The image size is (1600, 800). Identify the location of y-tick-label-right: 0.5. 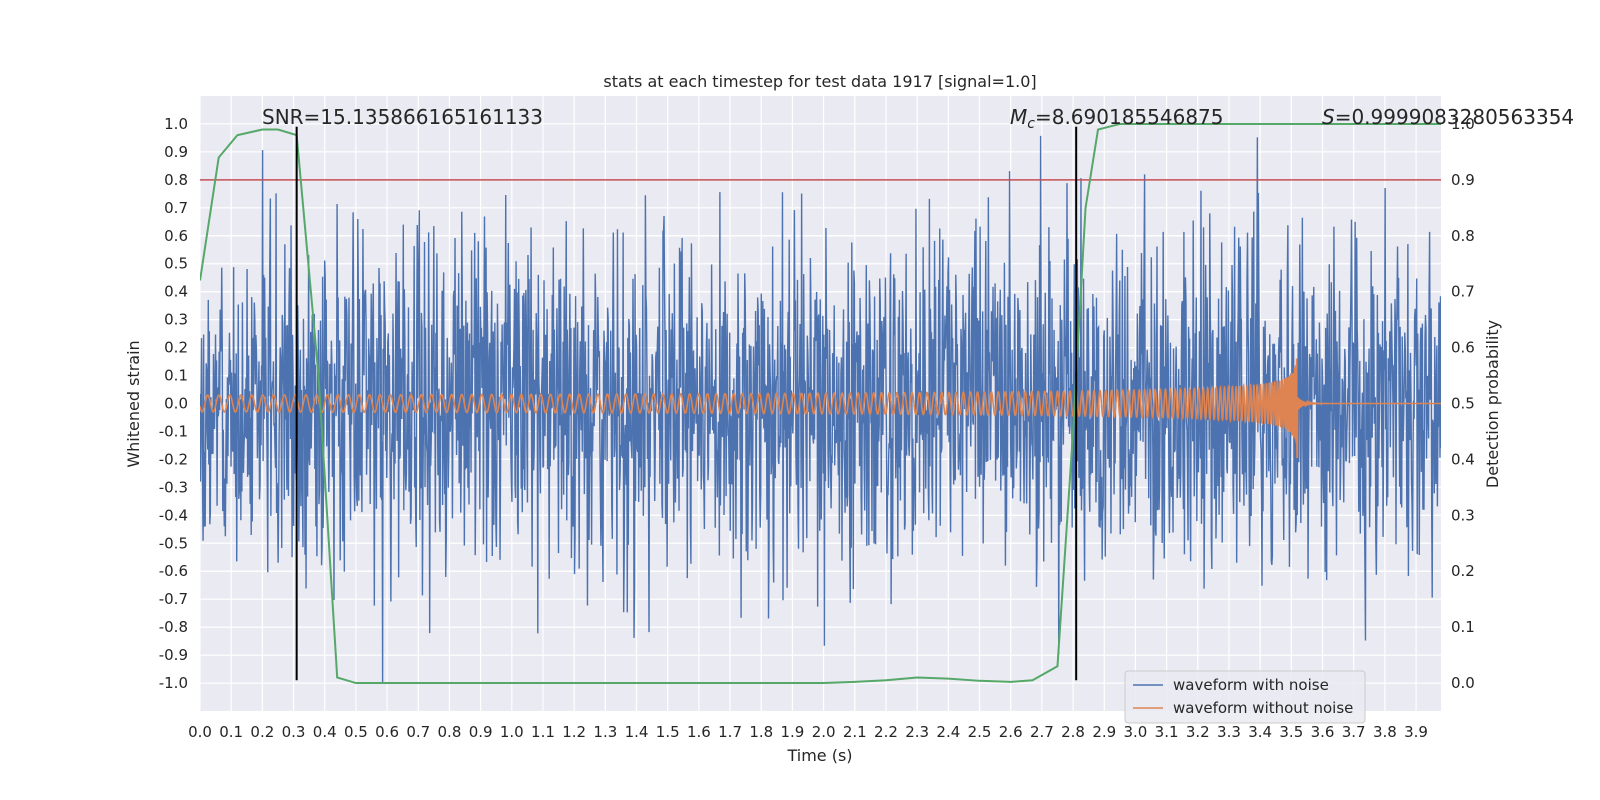
(1463, 404).